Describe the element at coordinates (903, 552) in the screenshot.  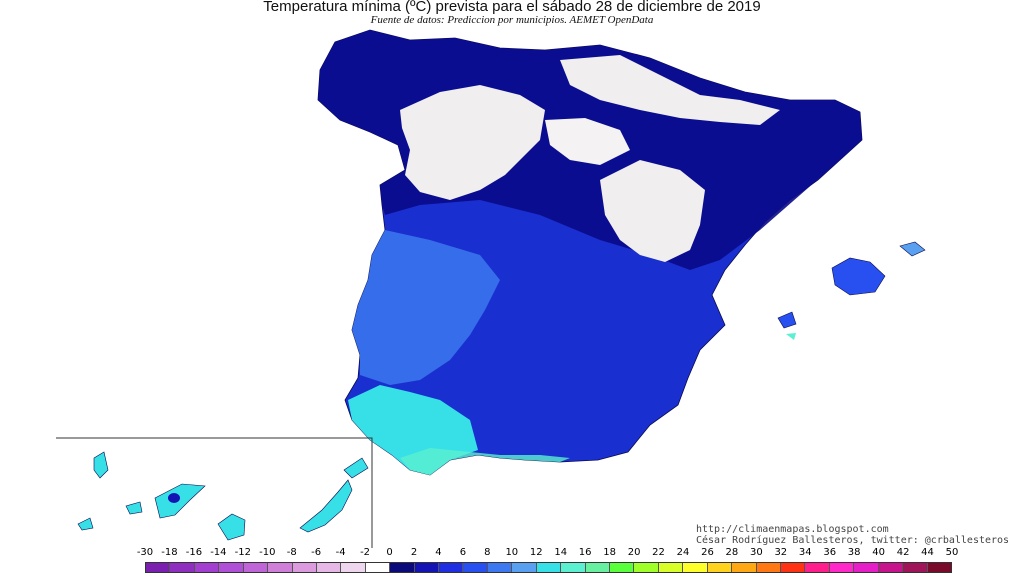
I see `legend-label: 42` at that location.